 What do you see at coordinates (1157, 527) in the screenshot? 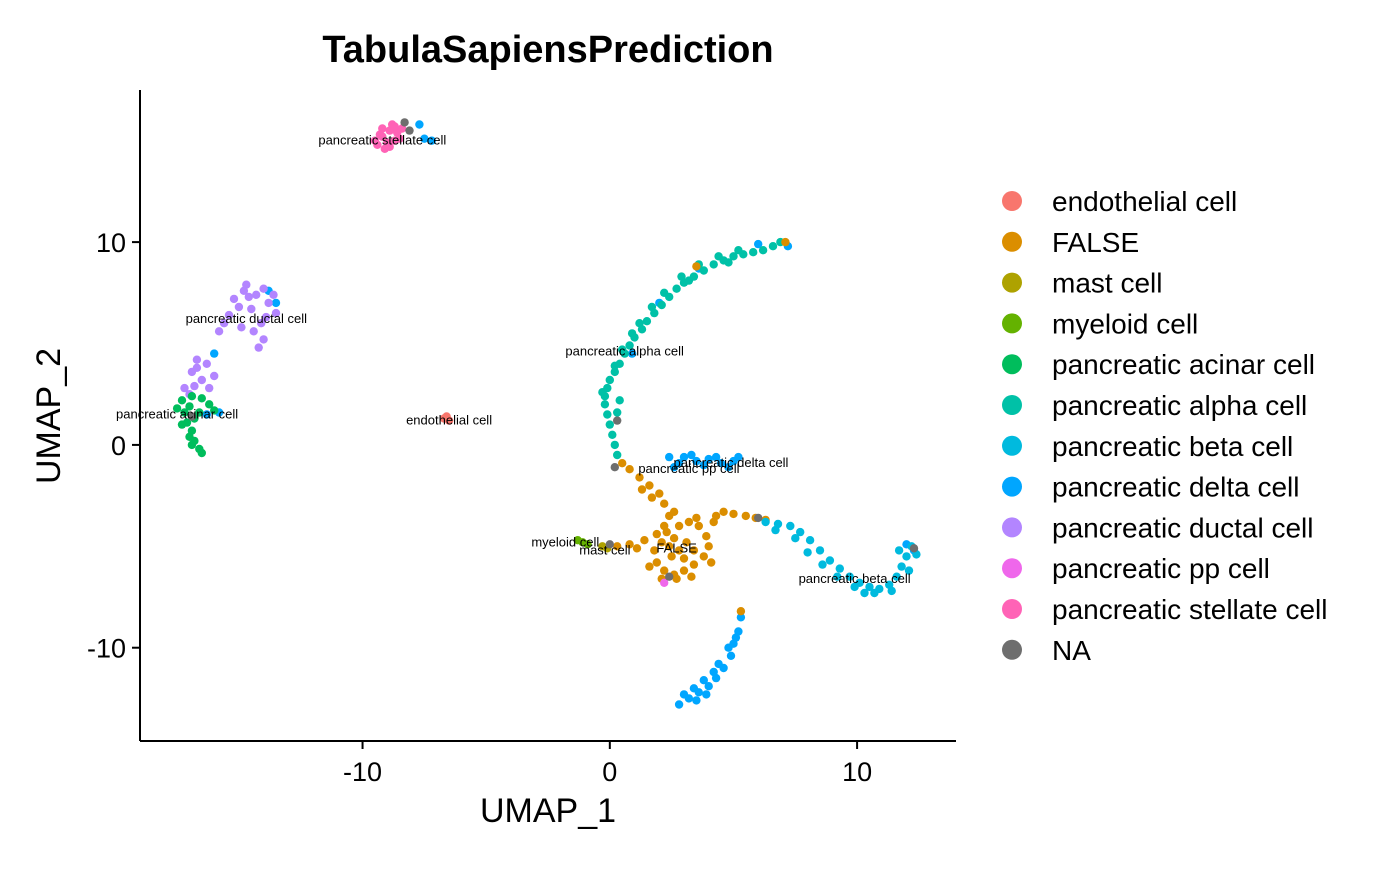
I see `legend-item: pancreatic ductal cell` at bounding box center [1157, 527].